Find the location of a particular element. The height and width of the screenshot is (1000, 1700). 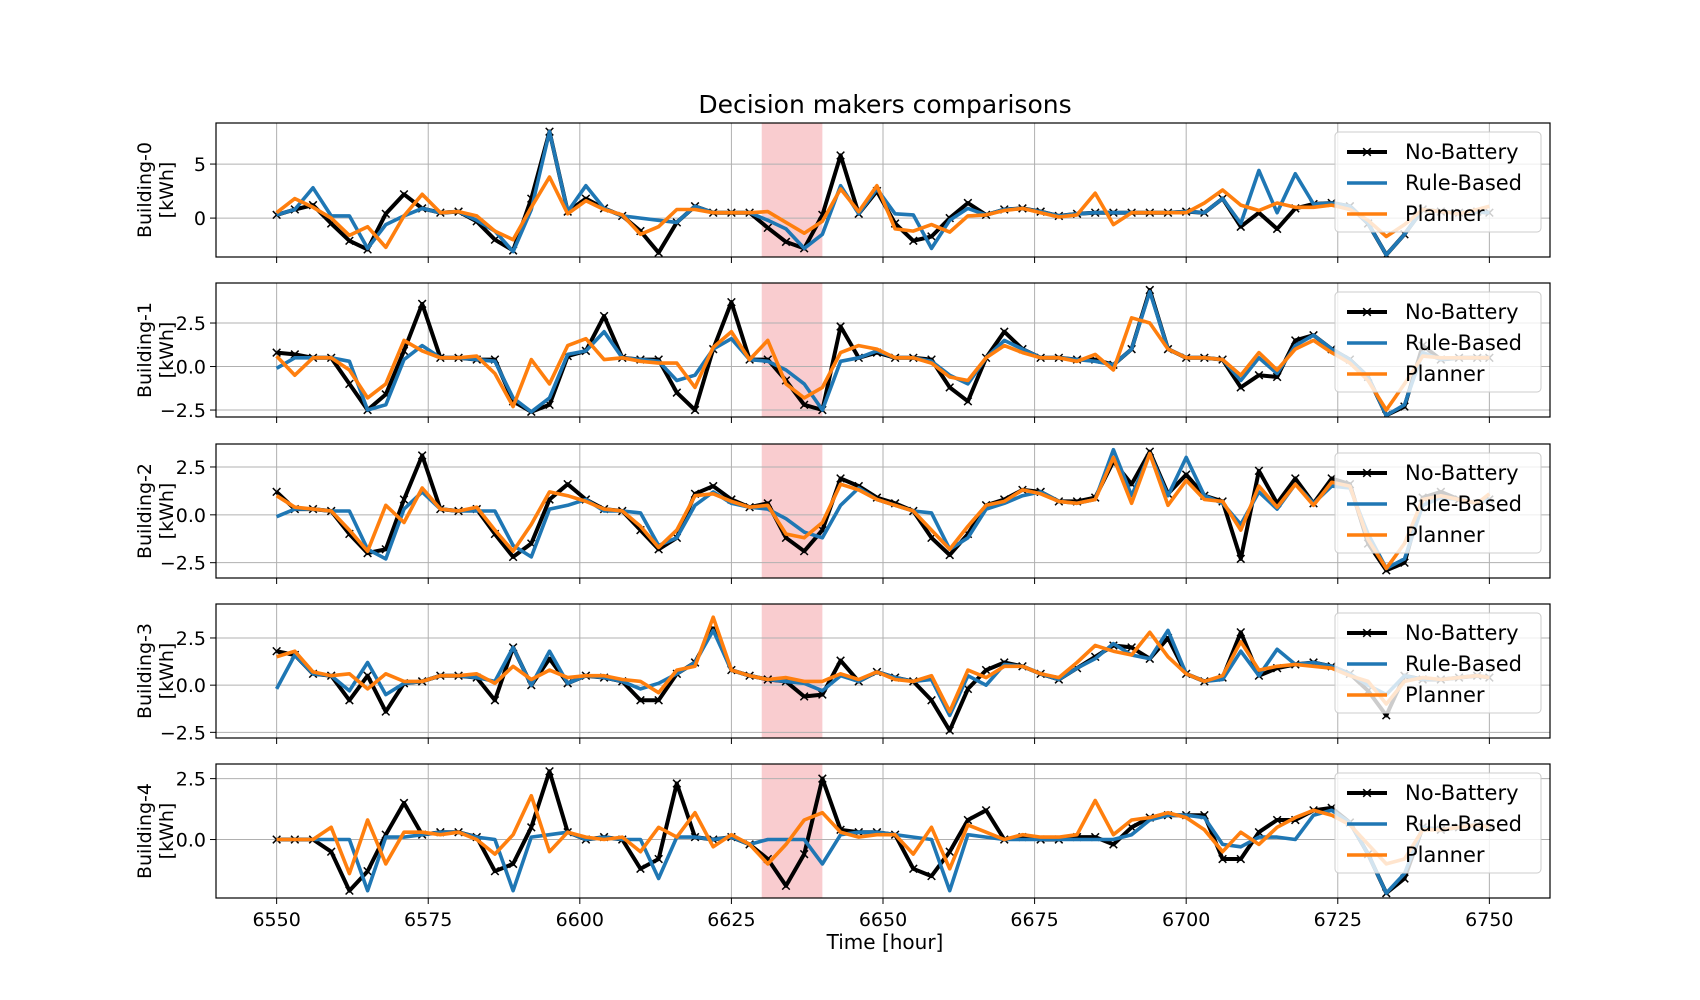

y-axis-label: Building-0[kWh] is located at coordinates (156, 190).